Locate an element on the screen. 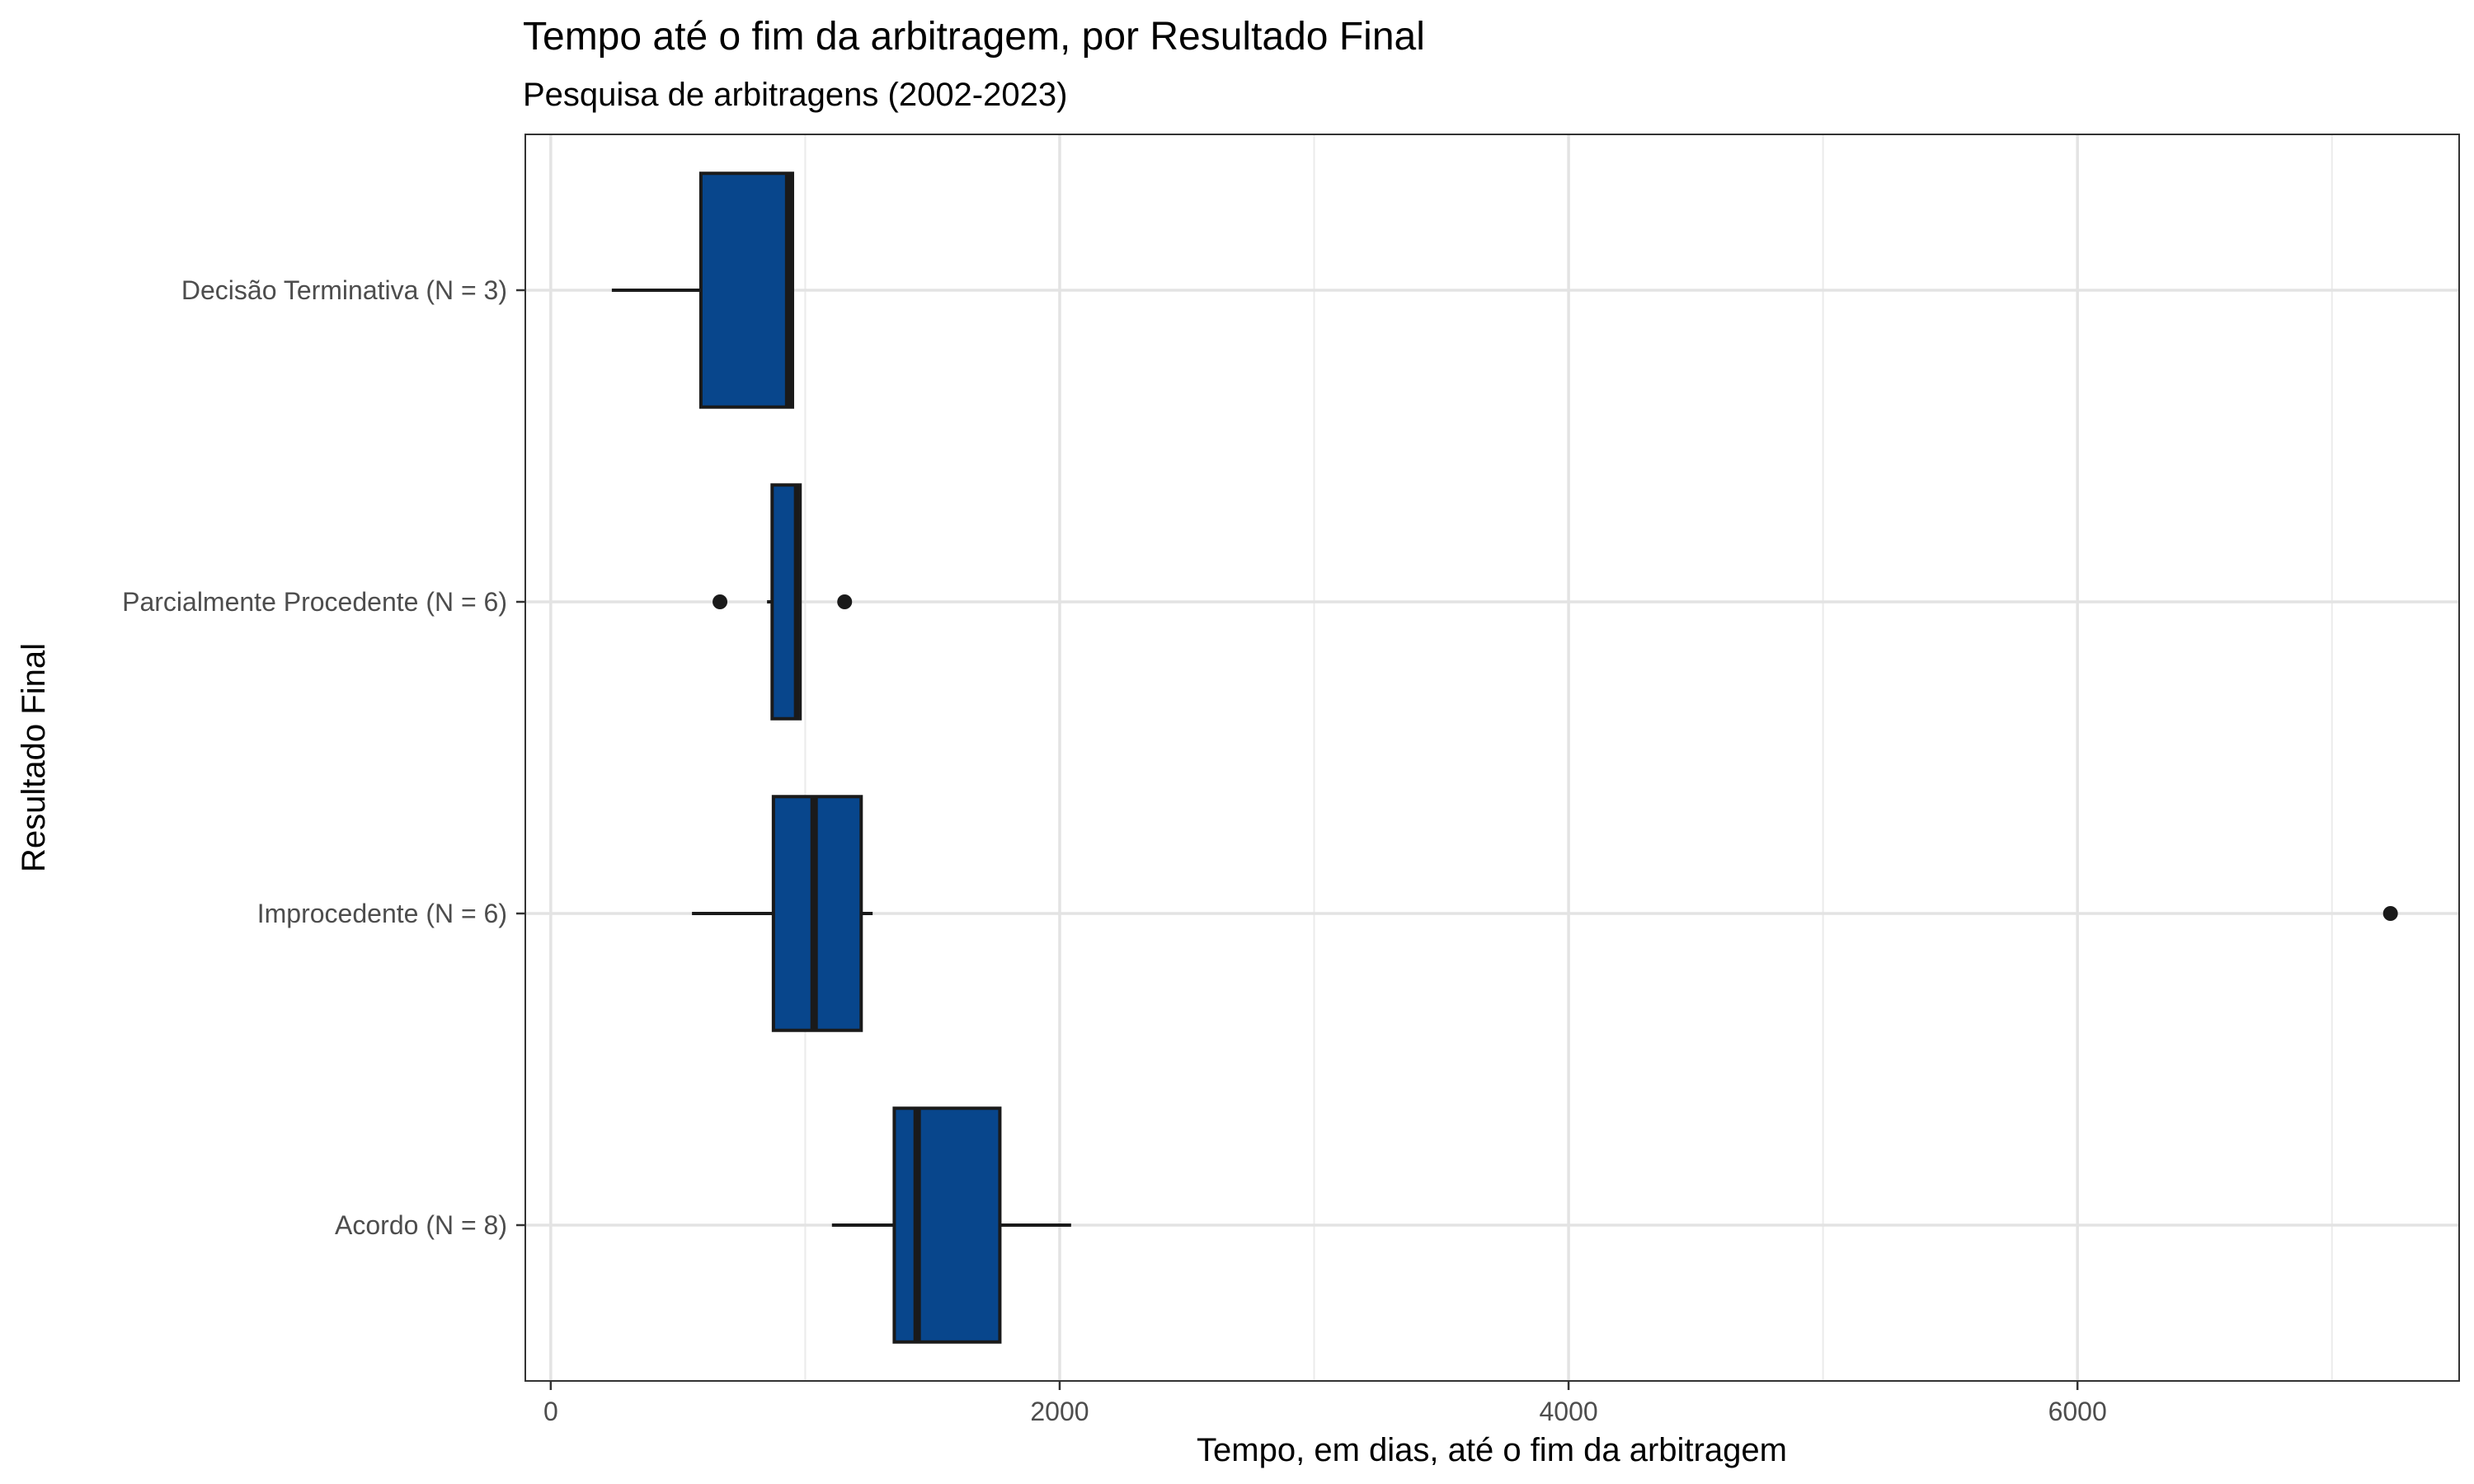 This screenshot has width=2474, height=1484. x-tick-label: 0 is located at coordinates (550, 1411).